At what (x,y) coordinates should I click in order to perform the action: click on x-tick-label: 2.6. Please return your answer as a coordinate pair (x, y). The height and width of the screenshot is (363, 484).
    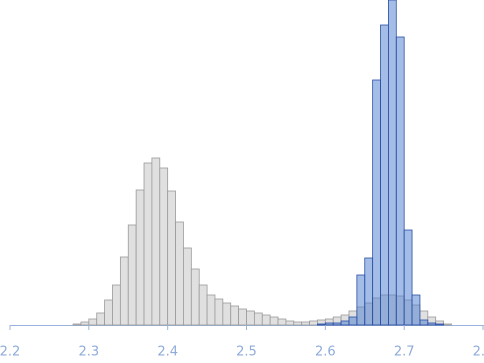
    Looking at the image, I should click on (325, 352).